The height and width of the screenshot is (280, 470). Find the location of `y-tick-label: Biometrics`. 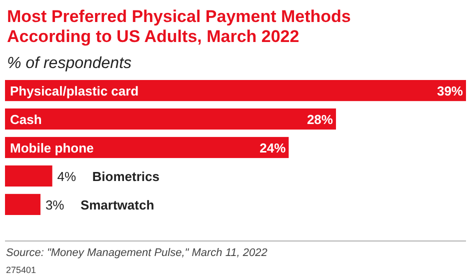

y-tick-label: Biometrics is located at coordinates (126, 176).